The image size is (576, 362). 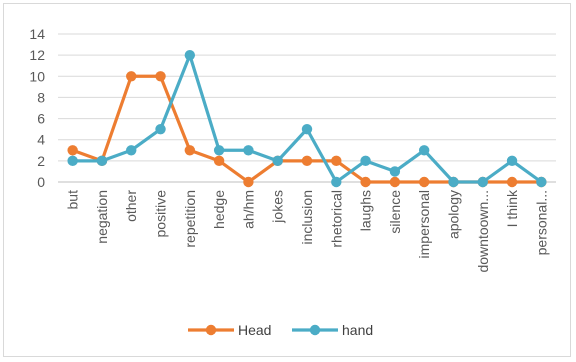 I want to click on y-tick-label: 12, so click(x=37, y=55).